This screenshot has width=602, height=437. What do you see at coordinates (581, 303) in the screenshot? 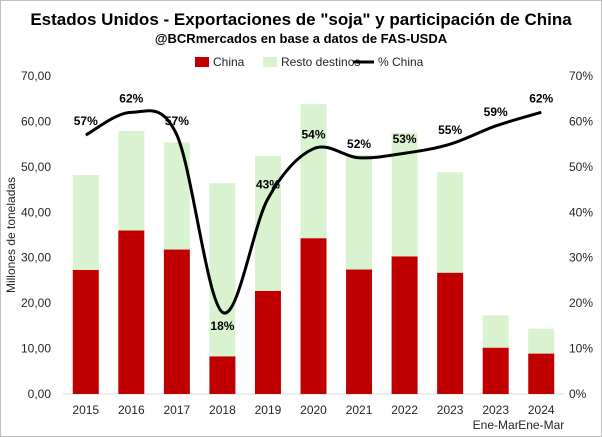
I see `y2-tick-label: 20%` at bounding box center [581, 303].